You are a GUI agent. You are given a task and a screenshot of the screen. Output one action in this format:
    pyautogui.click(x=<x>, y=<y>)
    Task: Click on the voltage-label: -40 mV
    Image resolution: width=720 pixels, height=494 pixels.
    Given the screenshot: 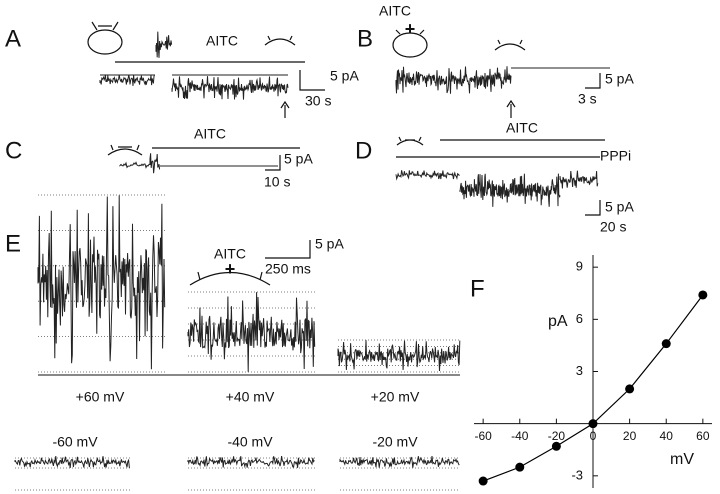 What is the action you would take?
    pyautogui.click(x=250, y=442)
    